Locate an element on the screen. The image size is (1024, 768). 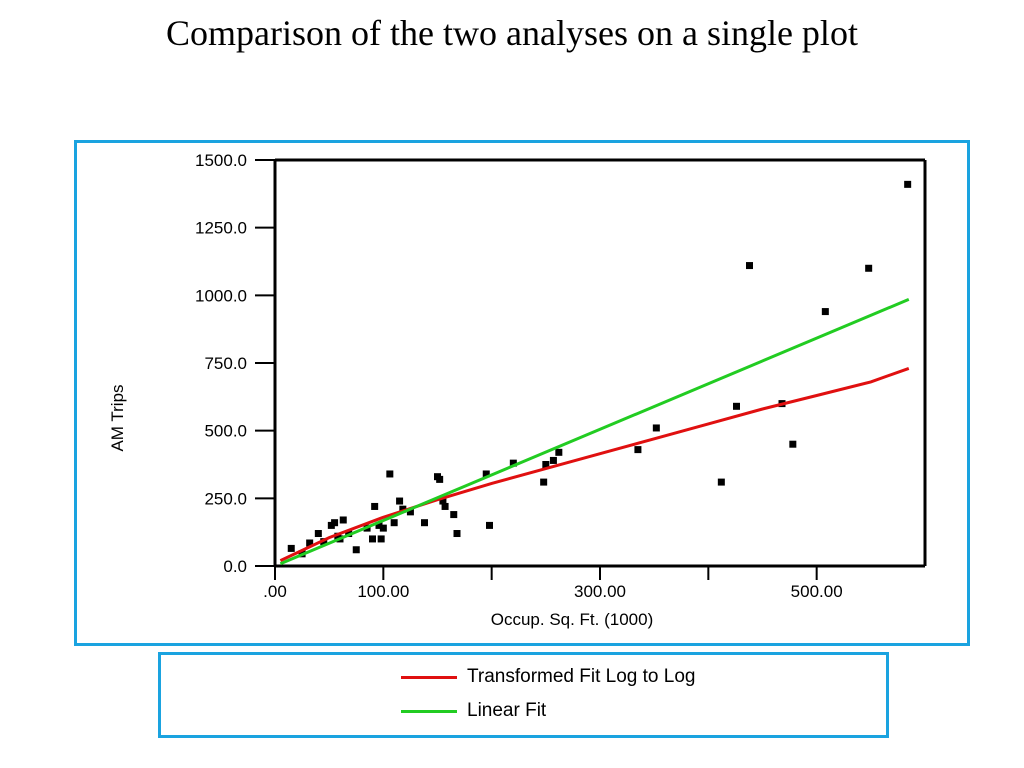
x-axis-label: Occup. Sq. Ft. (1000) is located at coordinates (572, 619).